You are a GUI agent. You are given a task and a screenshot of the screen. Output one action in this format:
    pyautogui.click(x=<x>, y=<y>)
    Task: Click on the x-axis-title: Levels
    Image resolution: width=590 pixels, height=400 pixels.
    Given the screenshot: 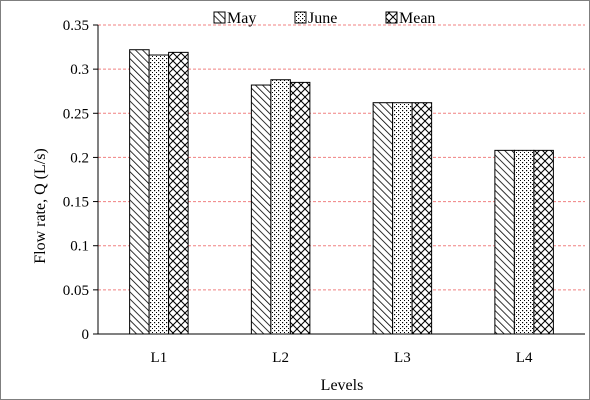 What is the action you would take?
    pyautogui.click(x=342, y=385)
    